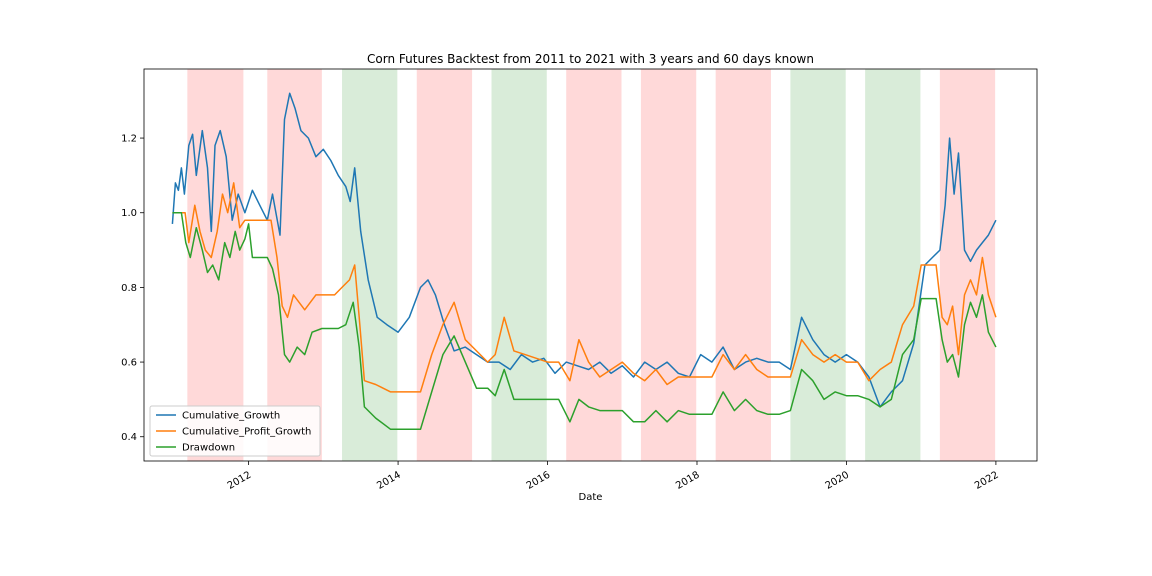  I want to click on x-tick-label: 2020, so click(838, 481).